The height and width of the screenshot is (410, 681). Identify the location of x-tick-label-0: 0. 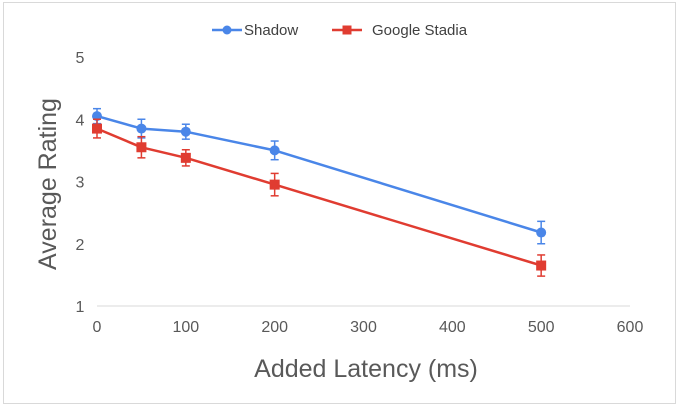
(97, 327).